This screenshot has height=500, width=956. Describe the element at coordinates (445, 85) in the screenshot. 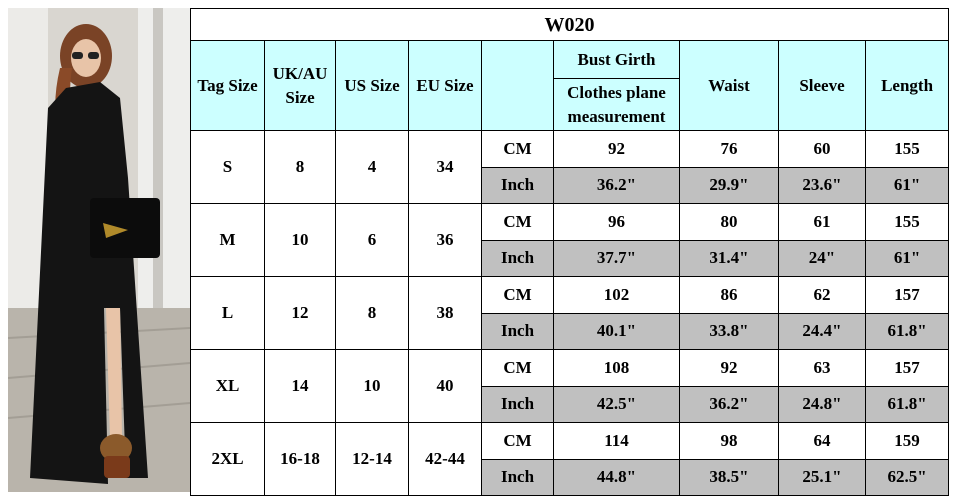

I see `header-cell: EU Size` at that location.